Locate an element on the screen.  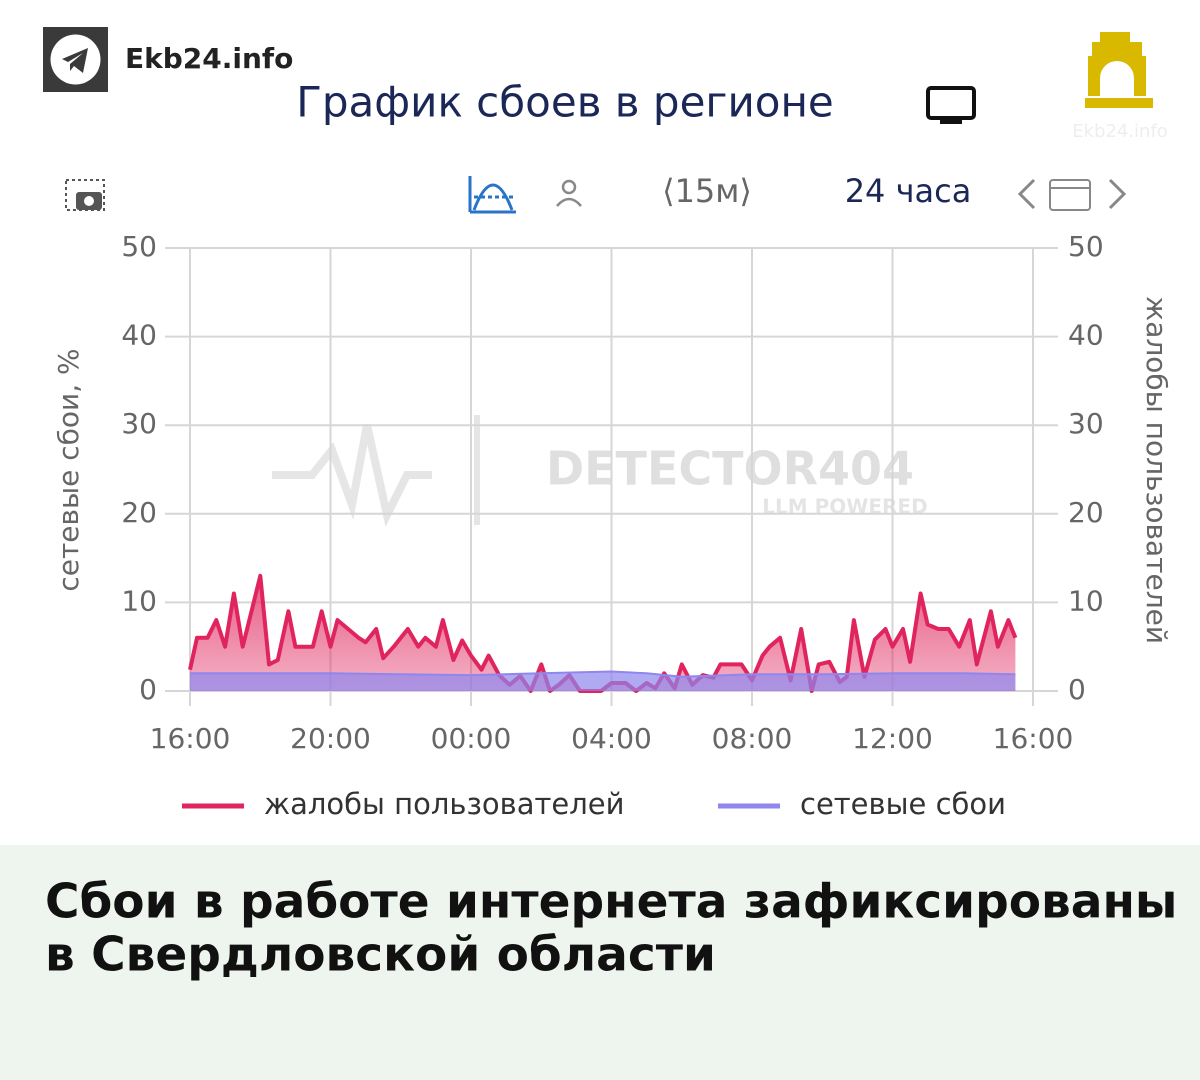
chart-title: График сбоев в регионе is located at coordinates (565, 102).